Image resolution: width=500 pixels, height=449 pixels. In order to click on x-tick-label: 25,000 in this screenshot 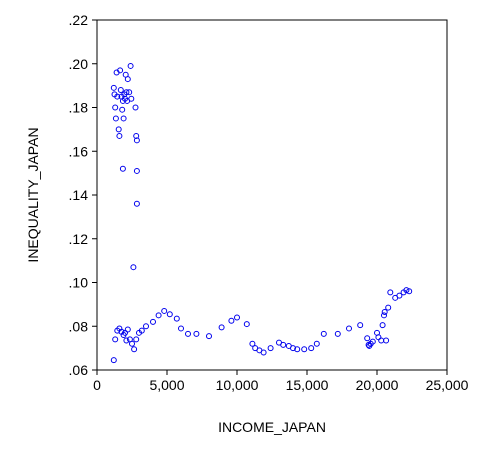, I will do `click(447, 385)`.